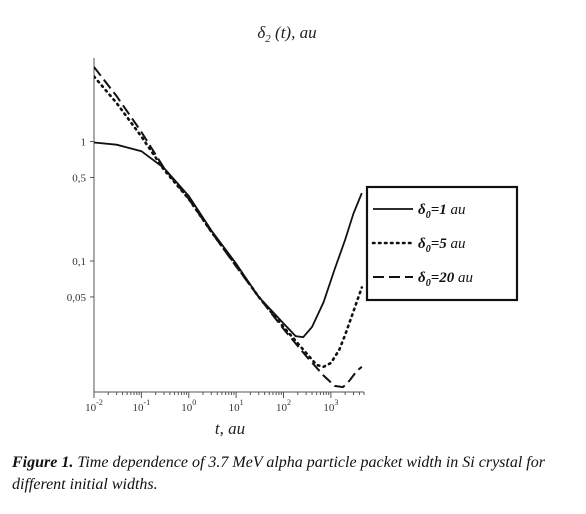 This screenshot has width=586, height=514. Describe the element at coordinates (268, 39) in the screenshot. I see `chart-title-subscript: 2` at that location.